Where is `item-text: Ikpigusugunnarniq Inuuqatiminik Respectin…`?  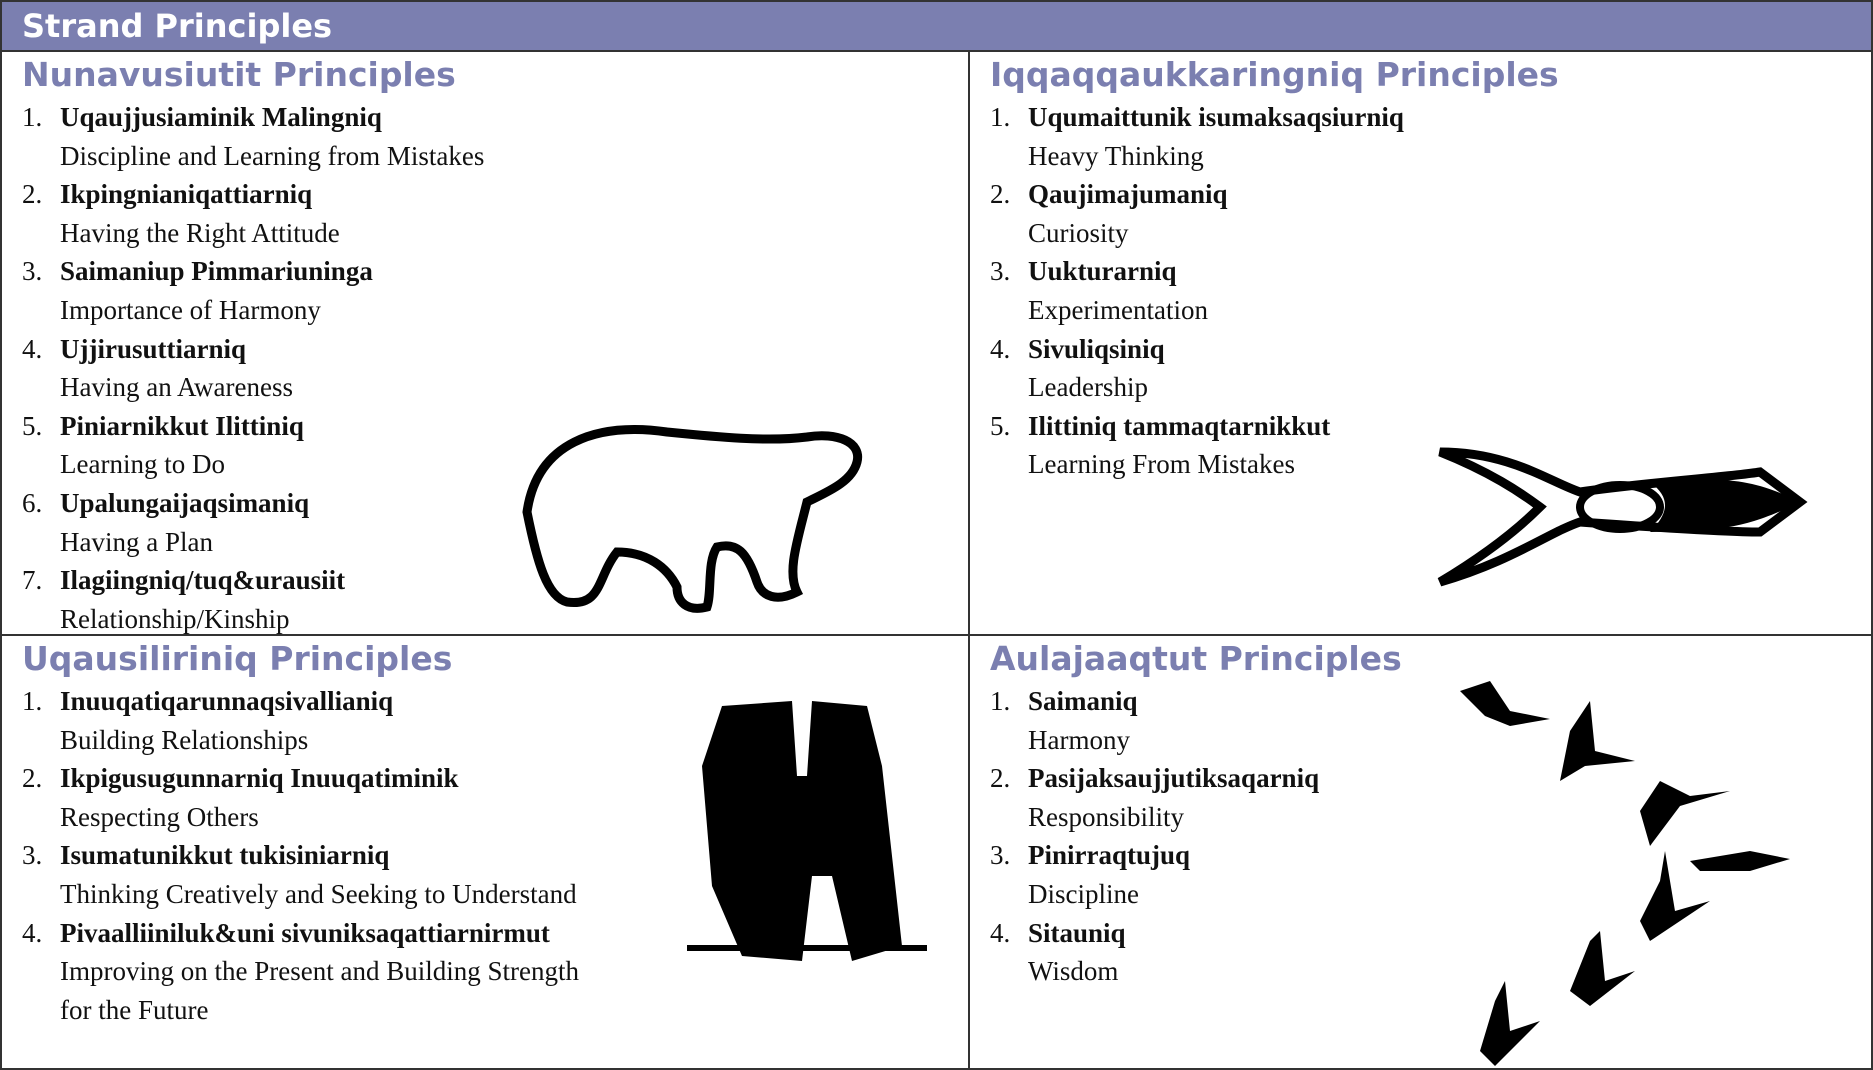 item-text: Ikpigusugunnarniq Inuuqatiminik Respectin… is located at coordinates (259, 797).